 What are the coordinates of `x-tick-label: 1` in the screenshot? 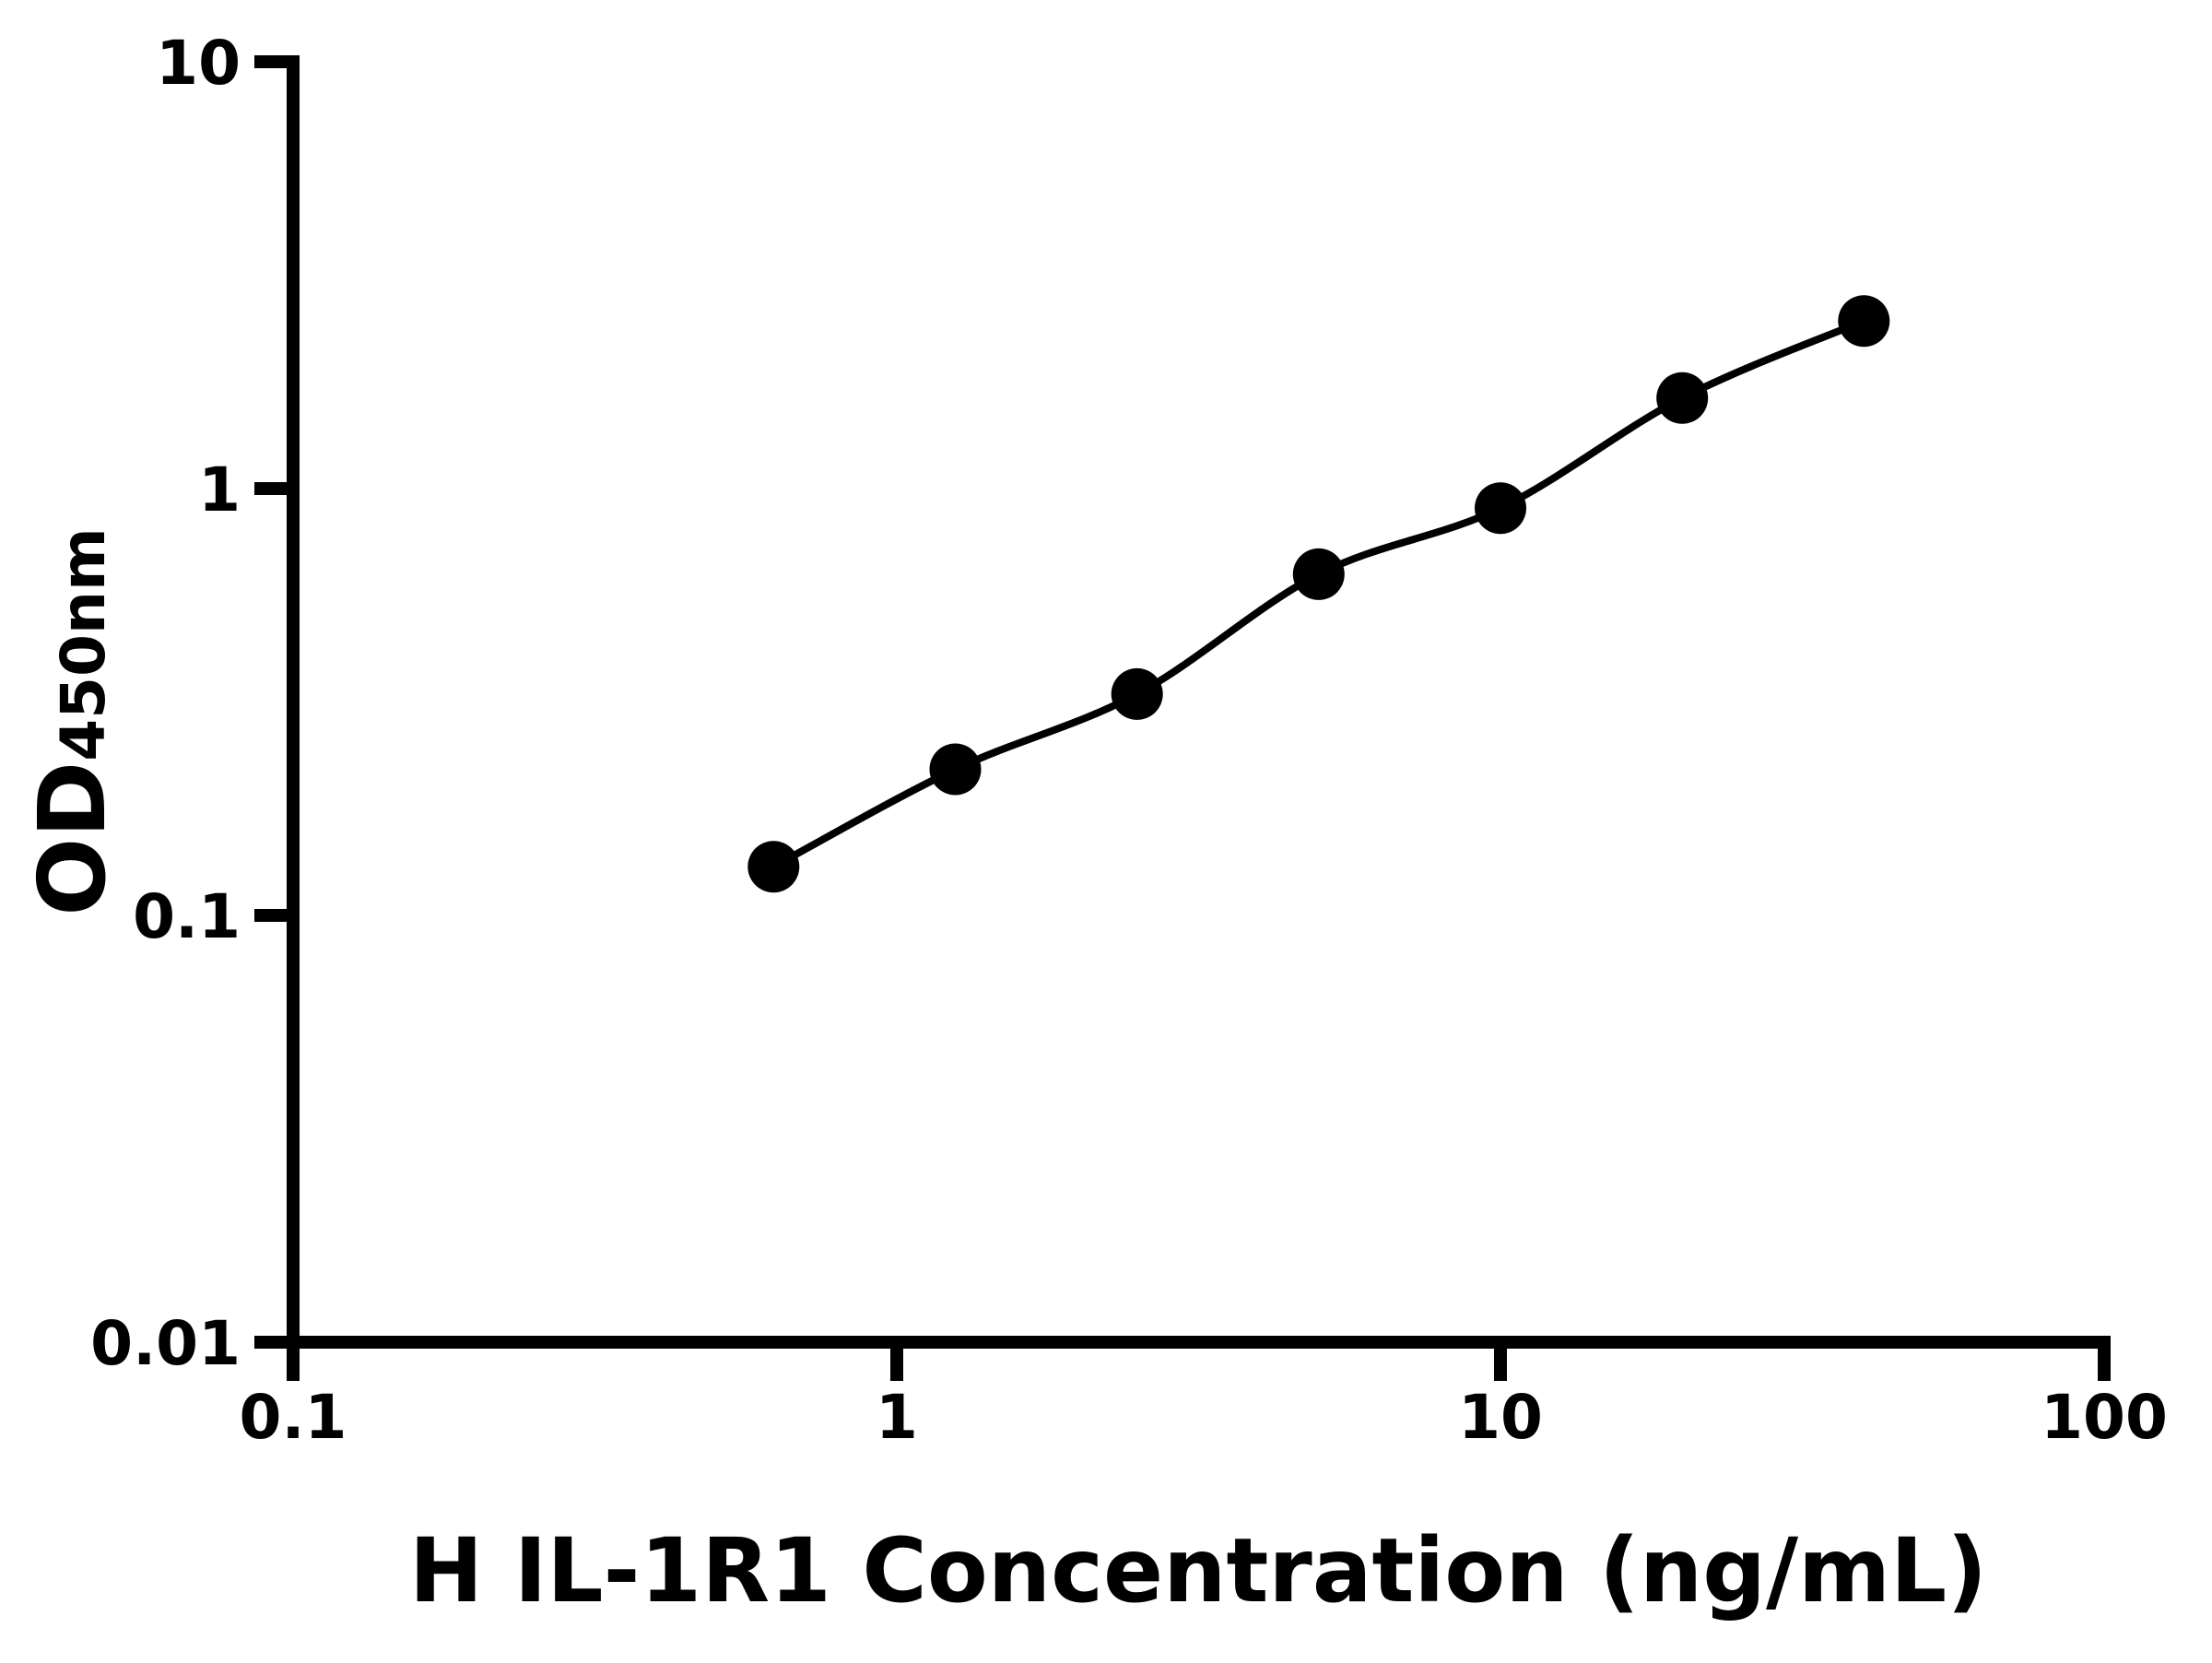 It's located at (897, 1417).